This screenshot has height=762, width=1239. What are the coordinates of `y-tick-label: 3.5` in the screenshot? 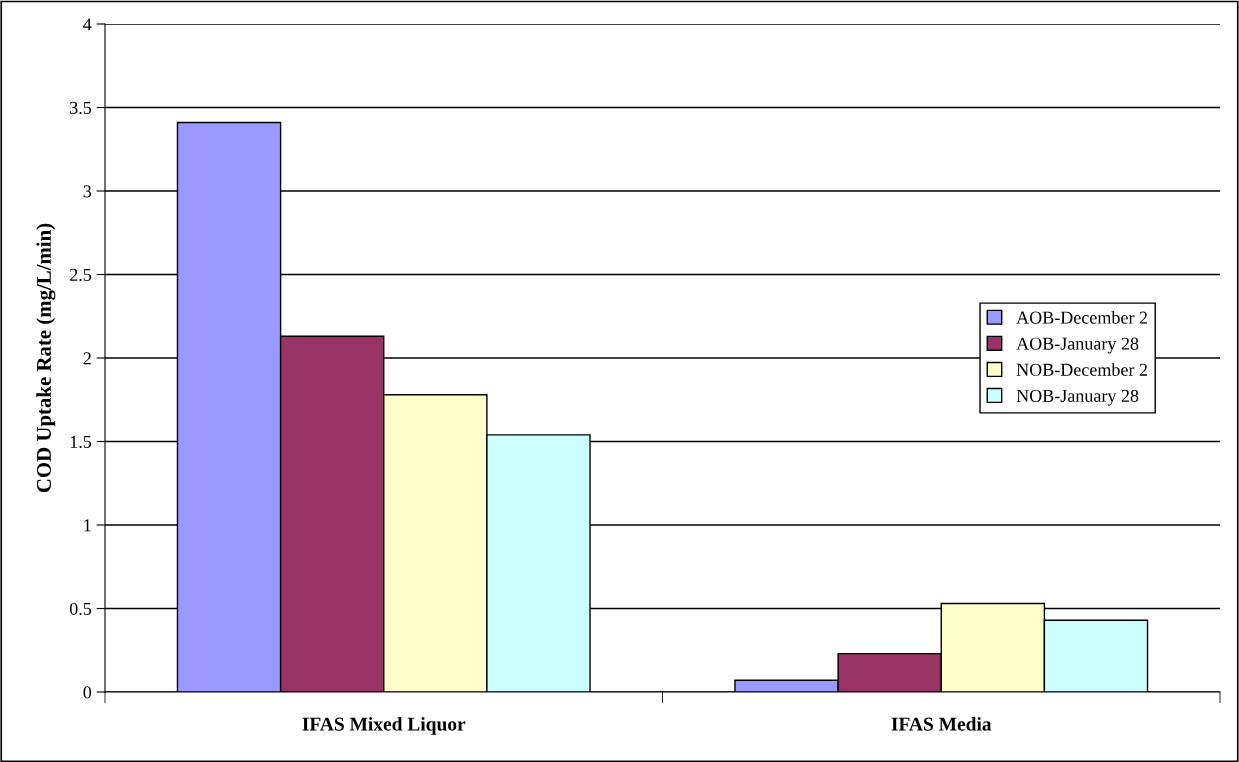 It's located at (81, 108).